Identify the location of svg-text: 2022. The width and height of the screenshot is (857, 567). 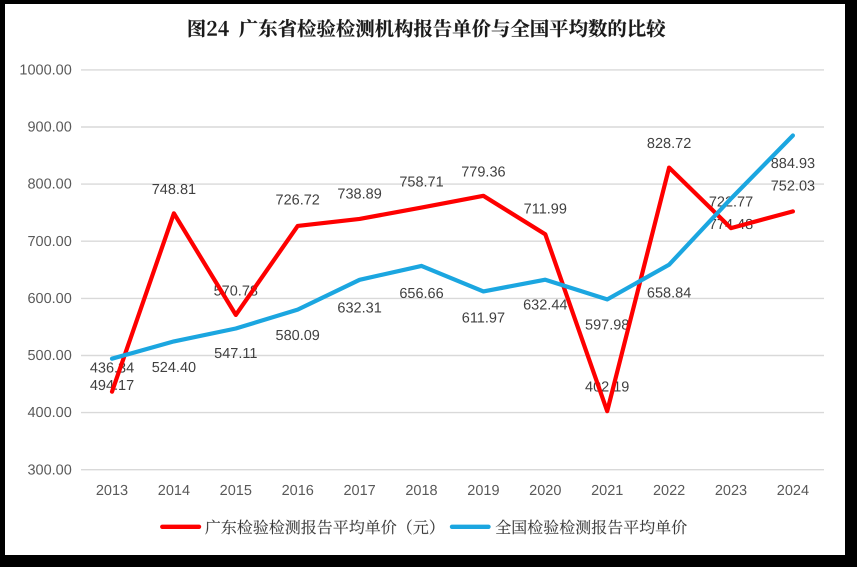
(669, 491).